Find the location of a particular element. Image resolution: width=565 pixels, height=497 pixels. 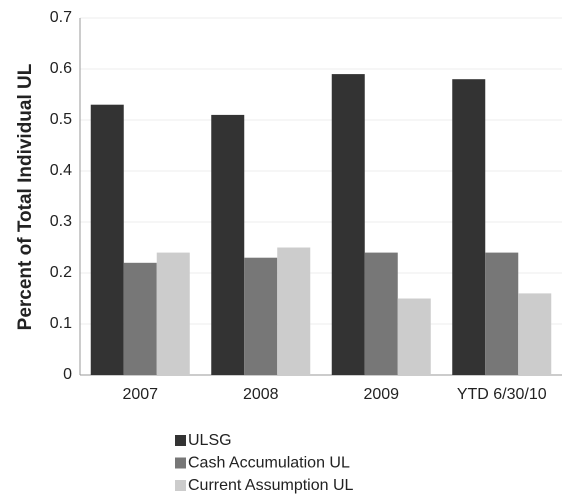

y-tick-label: 0.3 is located at coordinates (61, 221).